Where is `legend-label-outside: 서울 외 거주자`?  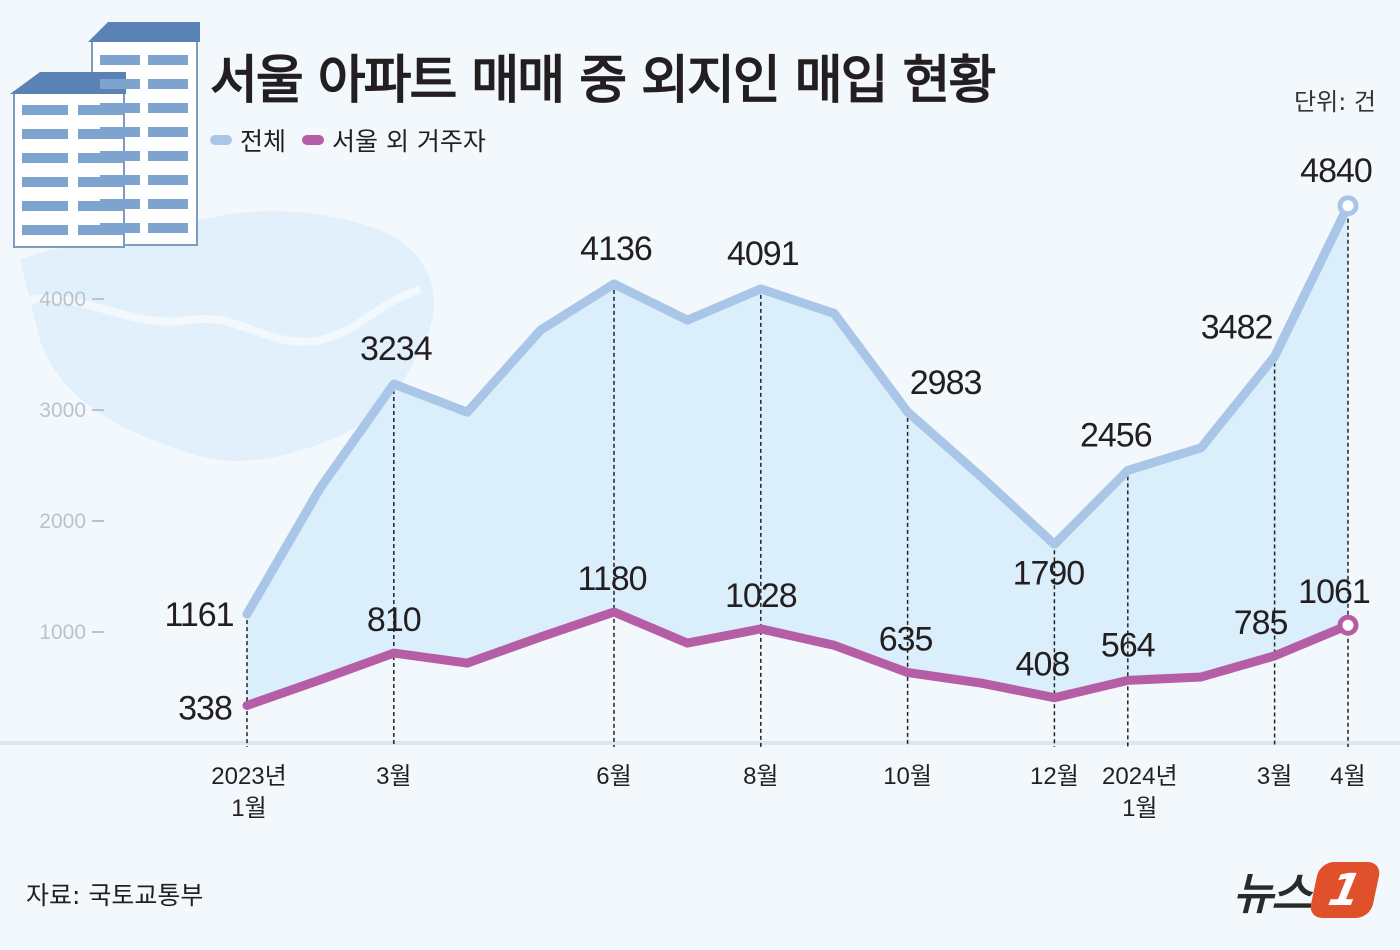 legend-label-outside: 서울 외 거주자 is located at coordinates (409, 141).